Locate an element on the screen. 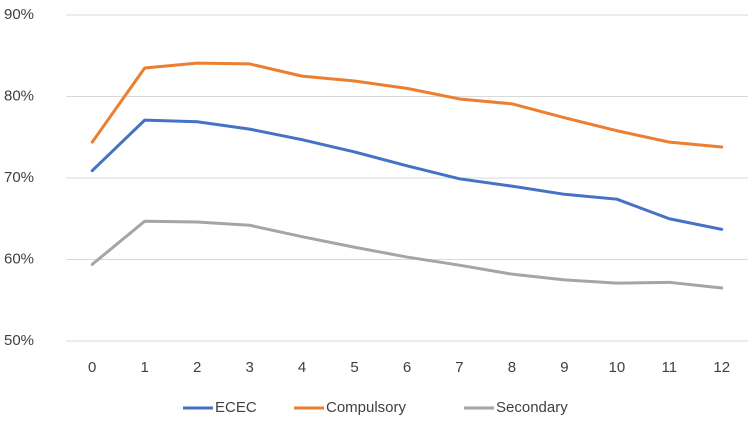 This screenshot has height=423, width=750. x-tick-label: 6 is located at coordinates (407, 367).